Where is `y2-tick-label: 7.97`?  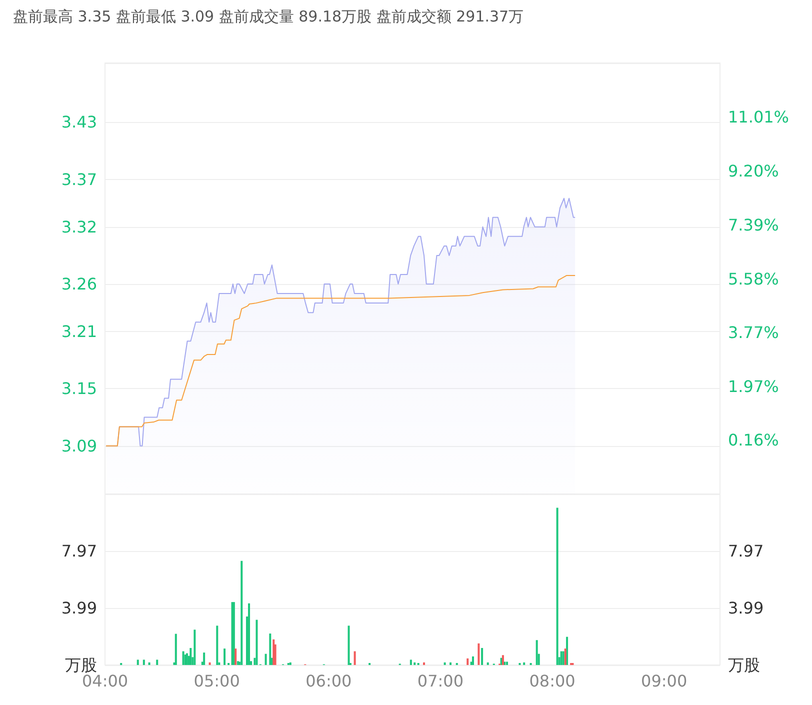 y2-tick-label: 7.97 is located at coordinates (746, 551).